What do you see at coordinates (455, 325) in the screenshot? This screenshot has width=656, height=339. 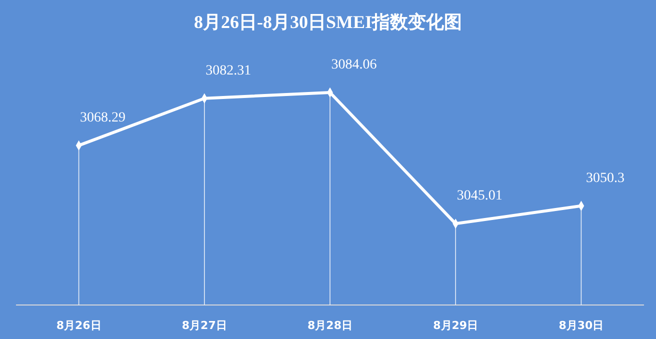 I see `x-tick-label: 8月29日` at bounding box center [455, 325].